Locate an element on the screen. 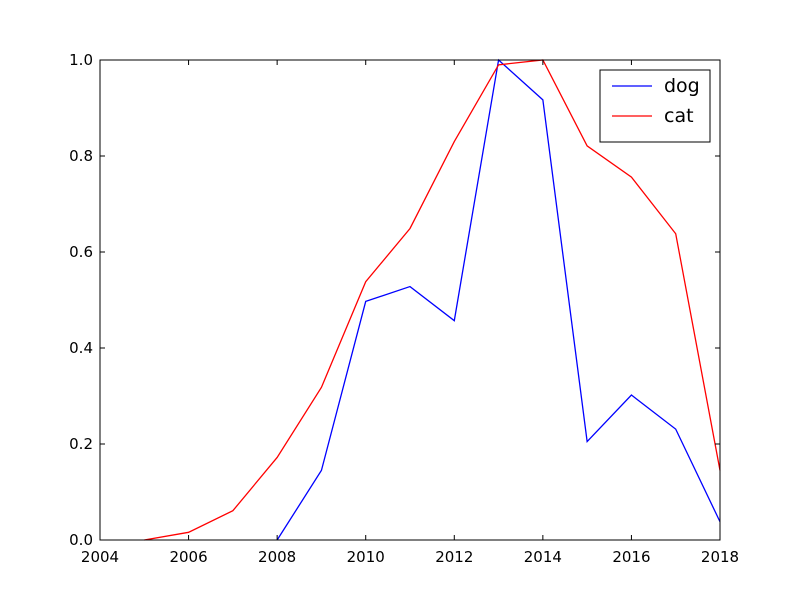 This screenshot has height=600, width=800. x-tick-label: 2018 is located at coordinates (720, 557).